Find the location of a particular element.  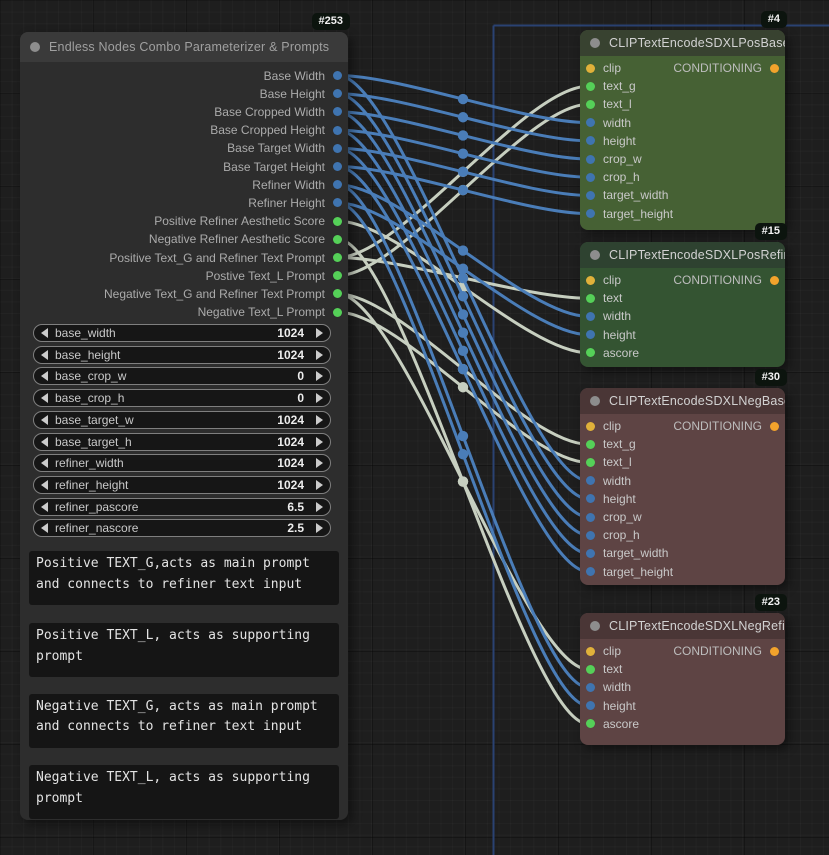

output-port-base-target-height: Base Target Height is located at coordinates (282, 167).